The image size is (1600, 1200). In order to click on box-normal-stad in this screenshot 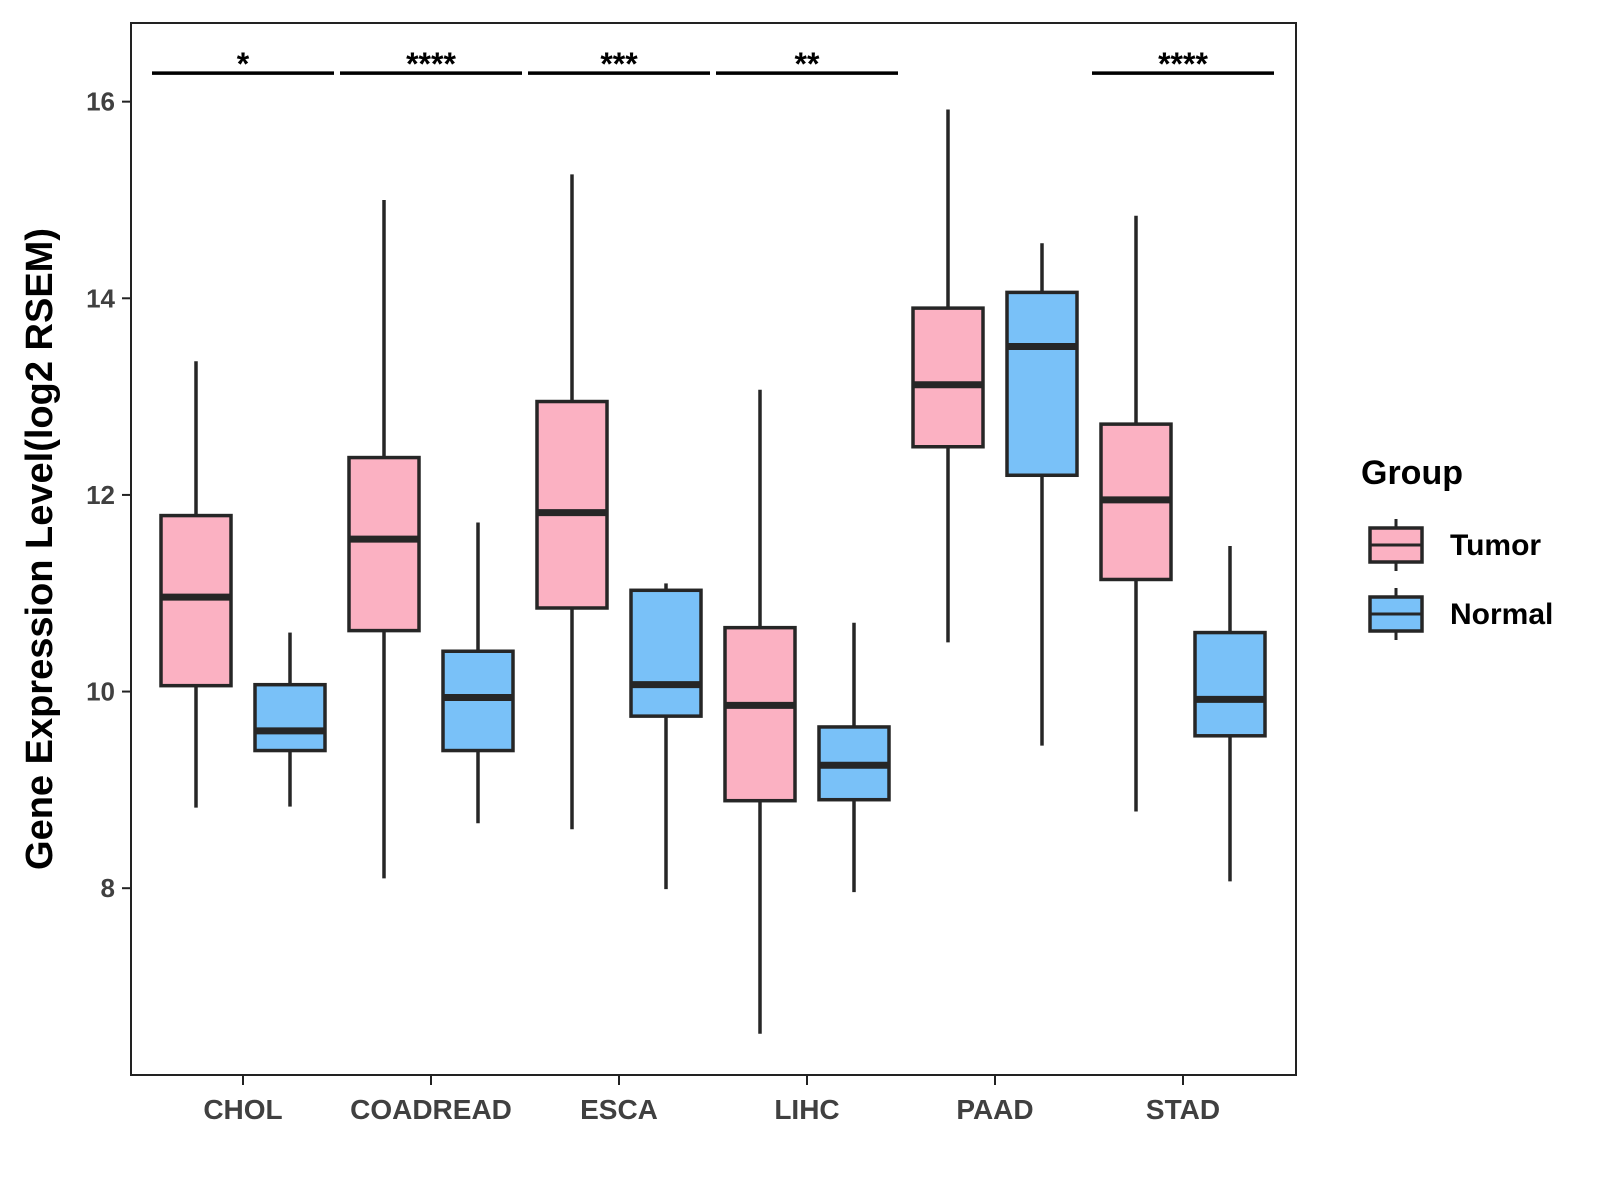, I will do `click(1230, 714)`.